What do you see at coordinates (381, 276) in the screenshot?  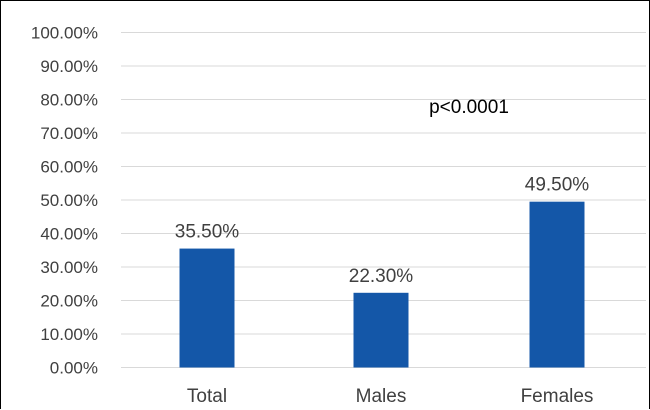 I see `data-label-males: 22.30%` at bounding box center [381, 276].